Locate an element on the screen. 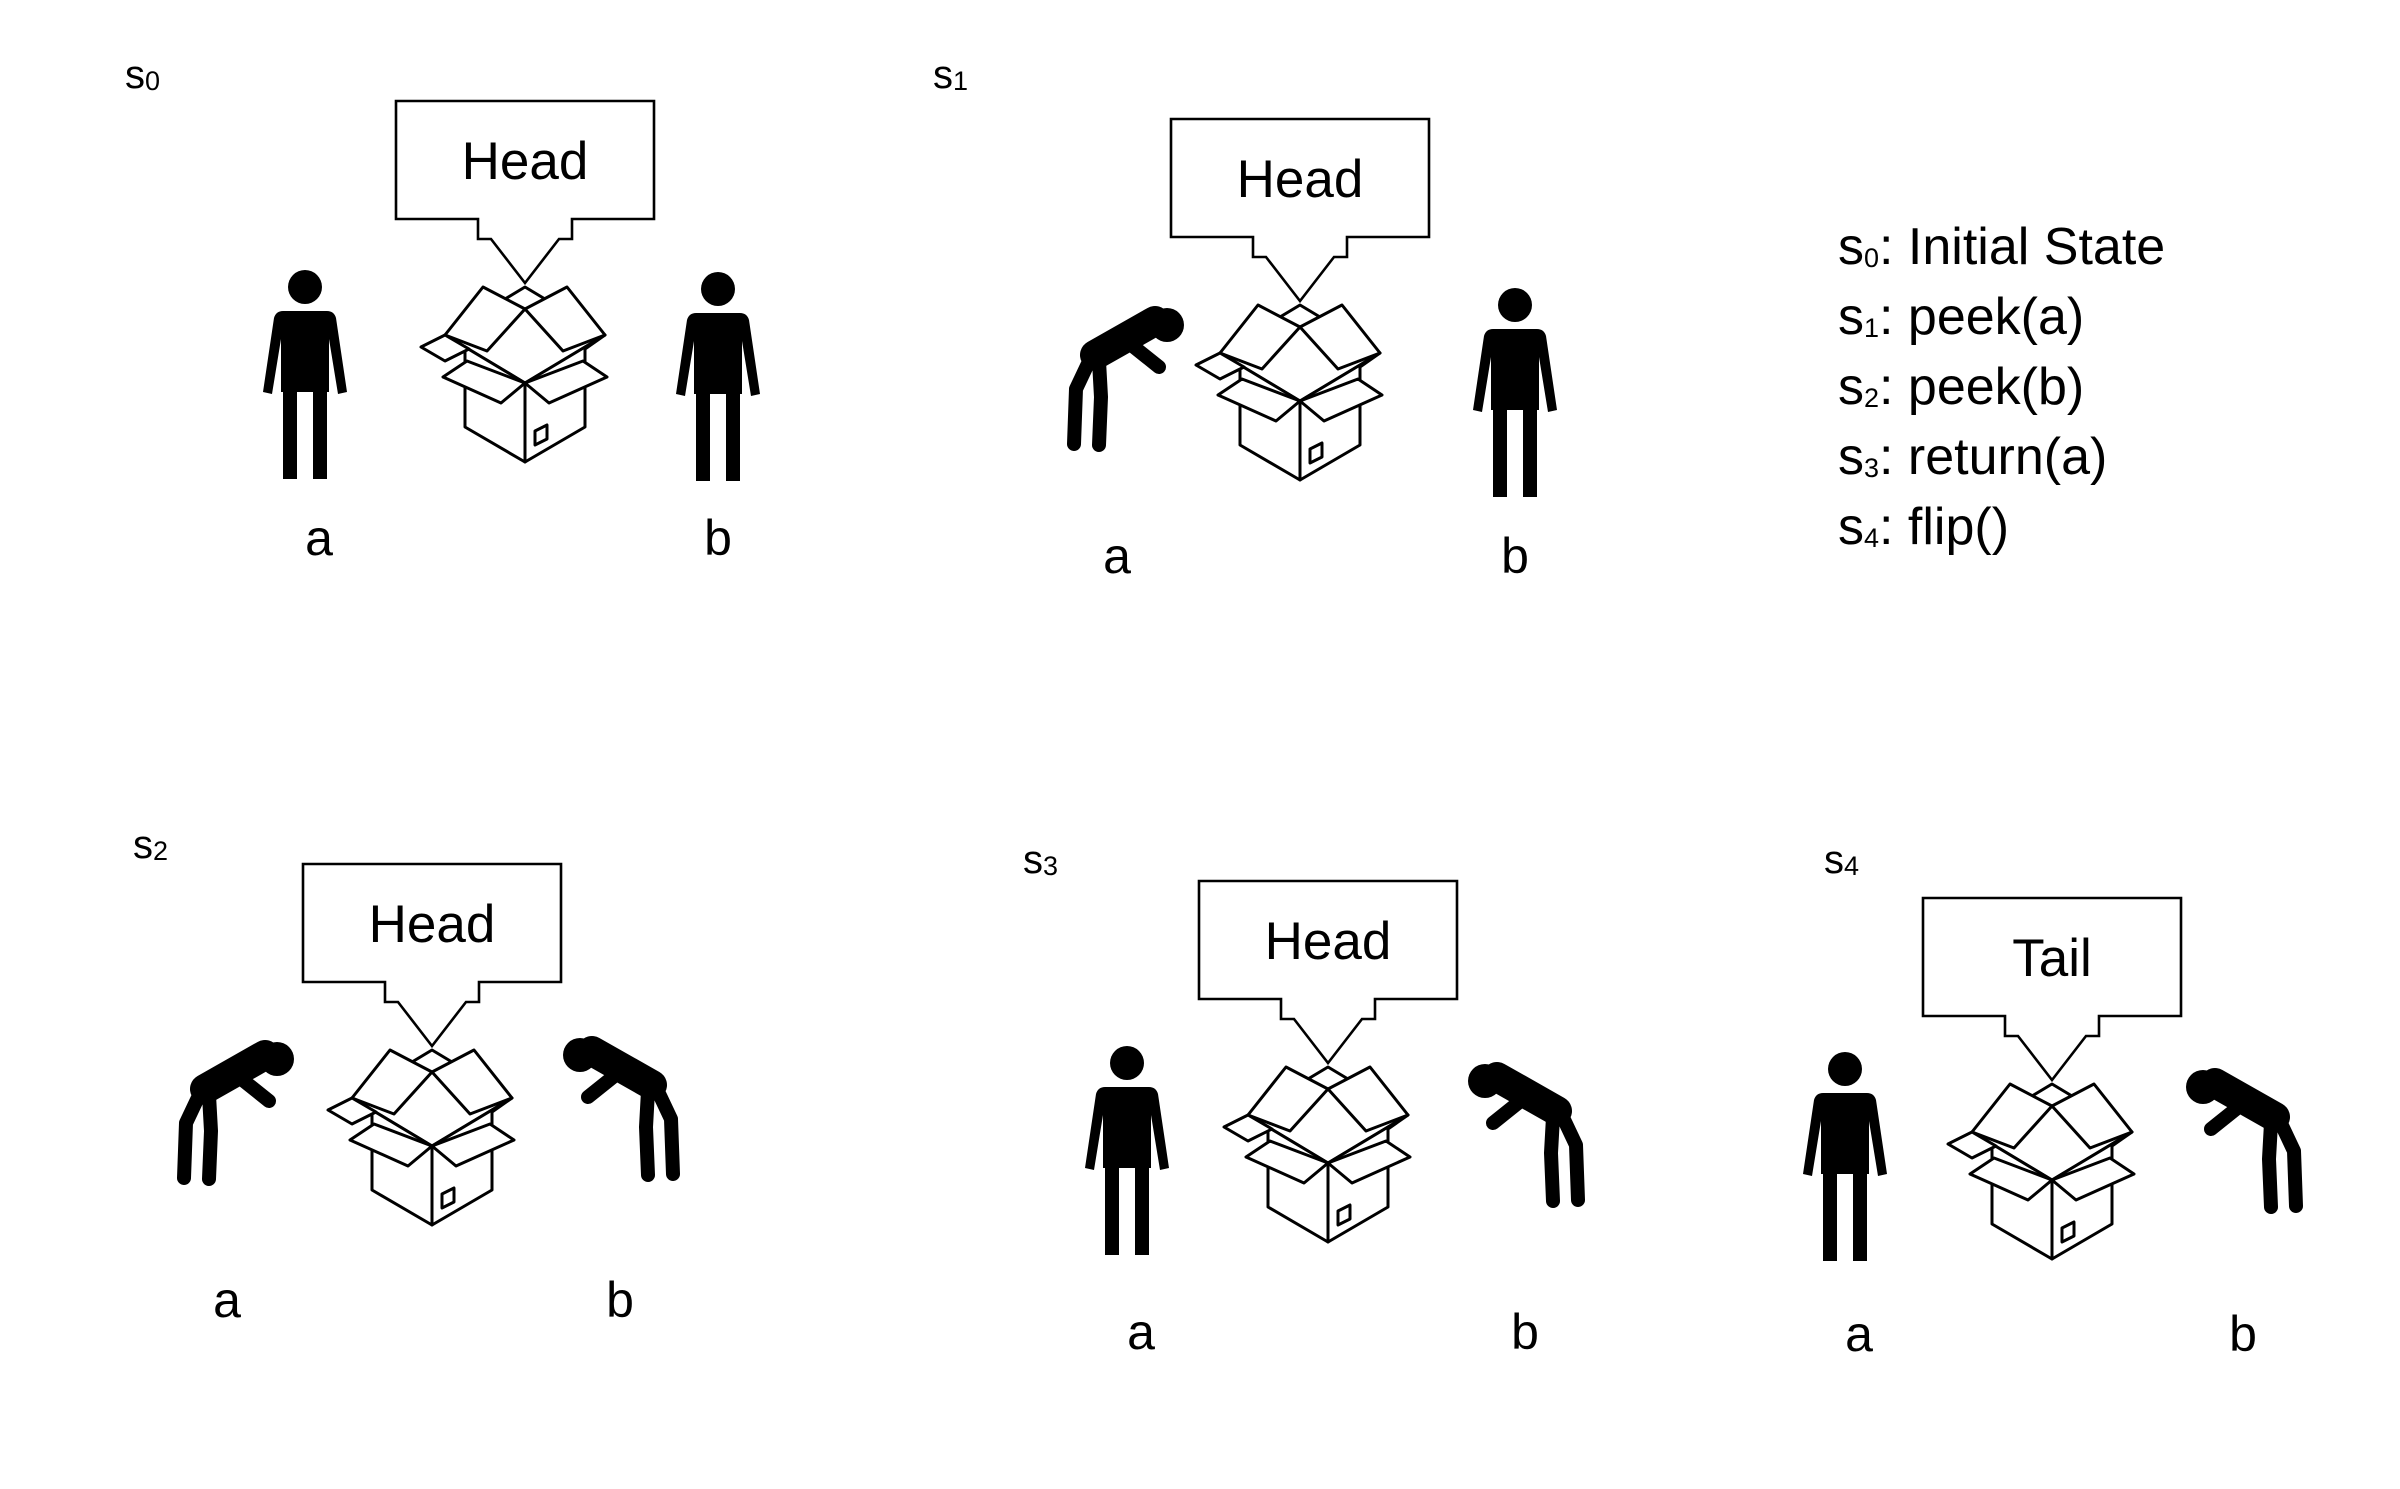 The image size is (2400, 1489). state-panel-s3: s3 Head a b is located at coordinates (1300, 1099).